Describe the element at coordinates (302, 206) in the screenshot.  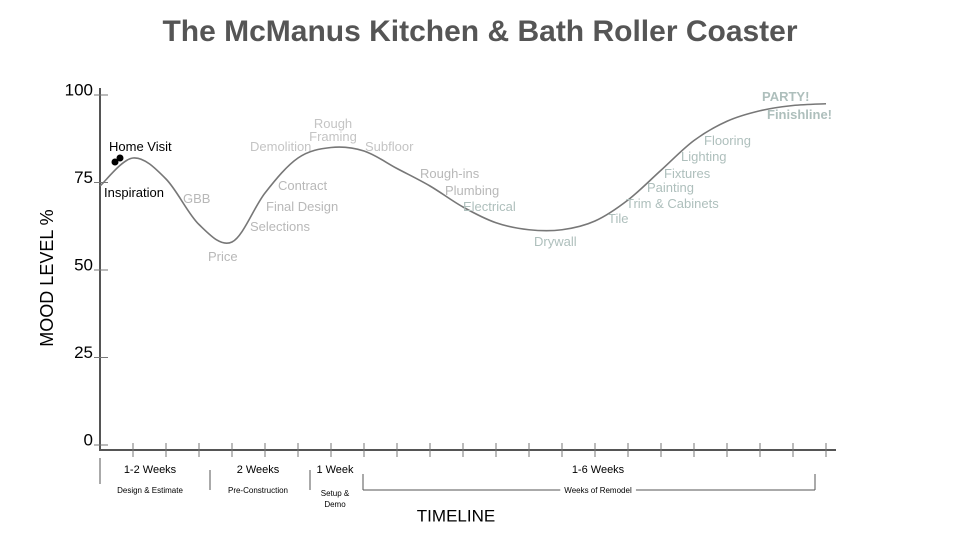
I see `annotation: Final Design` at that location.